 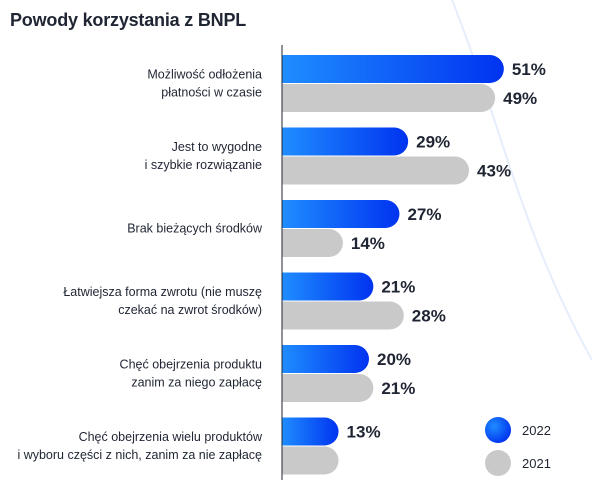 What do you see at coordinates (424, 214) in the screenshot?
I see `data-label: 27%` at bounding box center [424, 214].